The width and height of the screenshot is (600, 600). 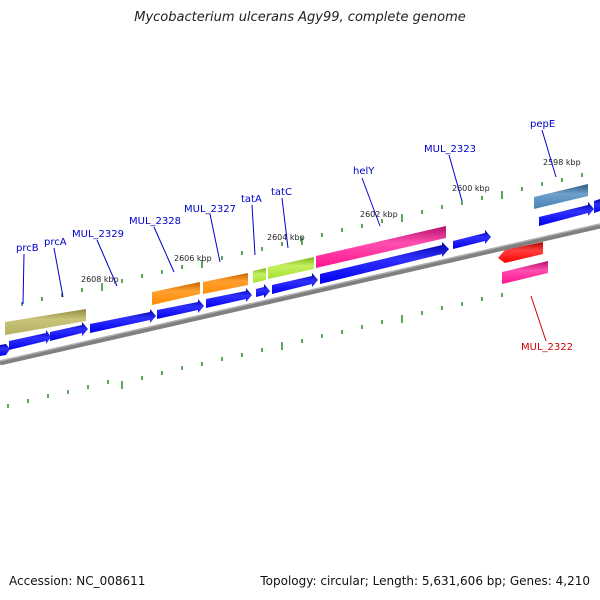 I want to click on gene-label-helY: helY, so click(x=364, y=171).